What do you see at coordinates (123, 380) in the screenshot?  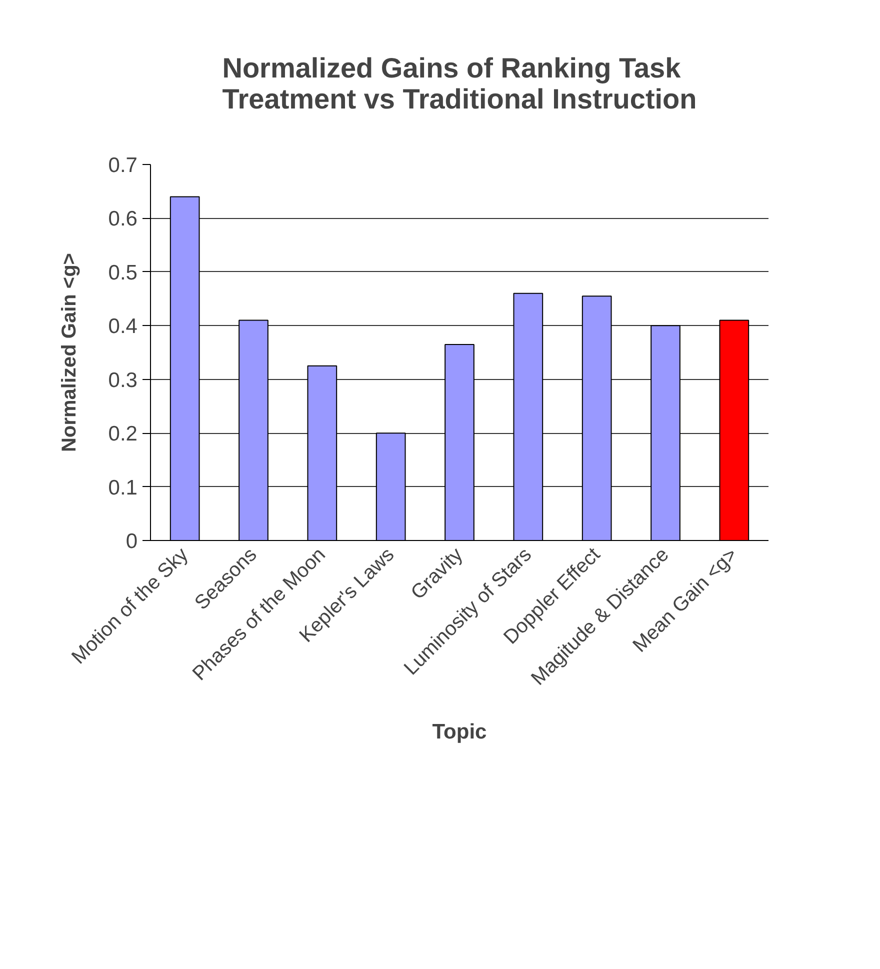 I see `y-tick-label: 0.3` at bounding box center [123, 380].